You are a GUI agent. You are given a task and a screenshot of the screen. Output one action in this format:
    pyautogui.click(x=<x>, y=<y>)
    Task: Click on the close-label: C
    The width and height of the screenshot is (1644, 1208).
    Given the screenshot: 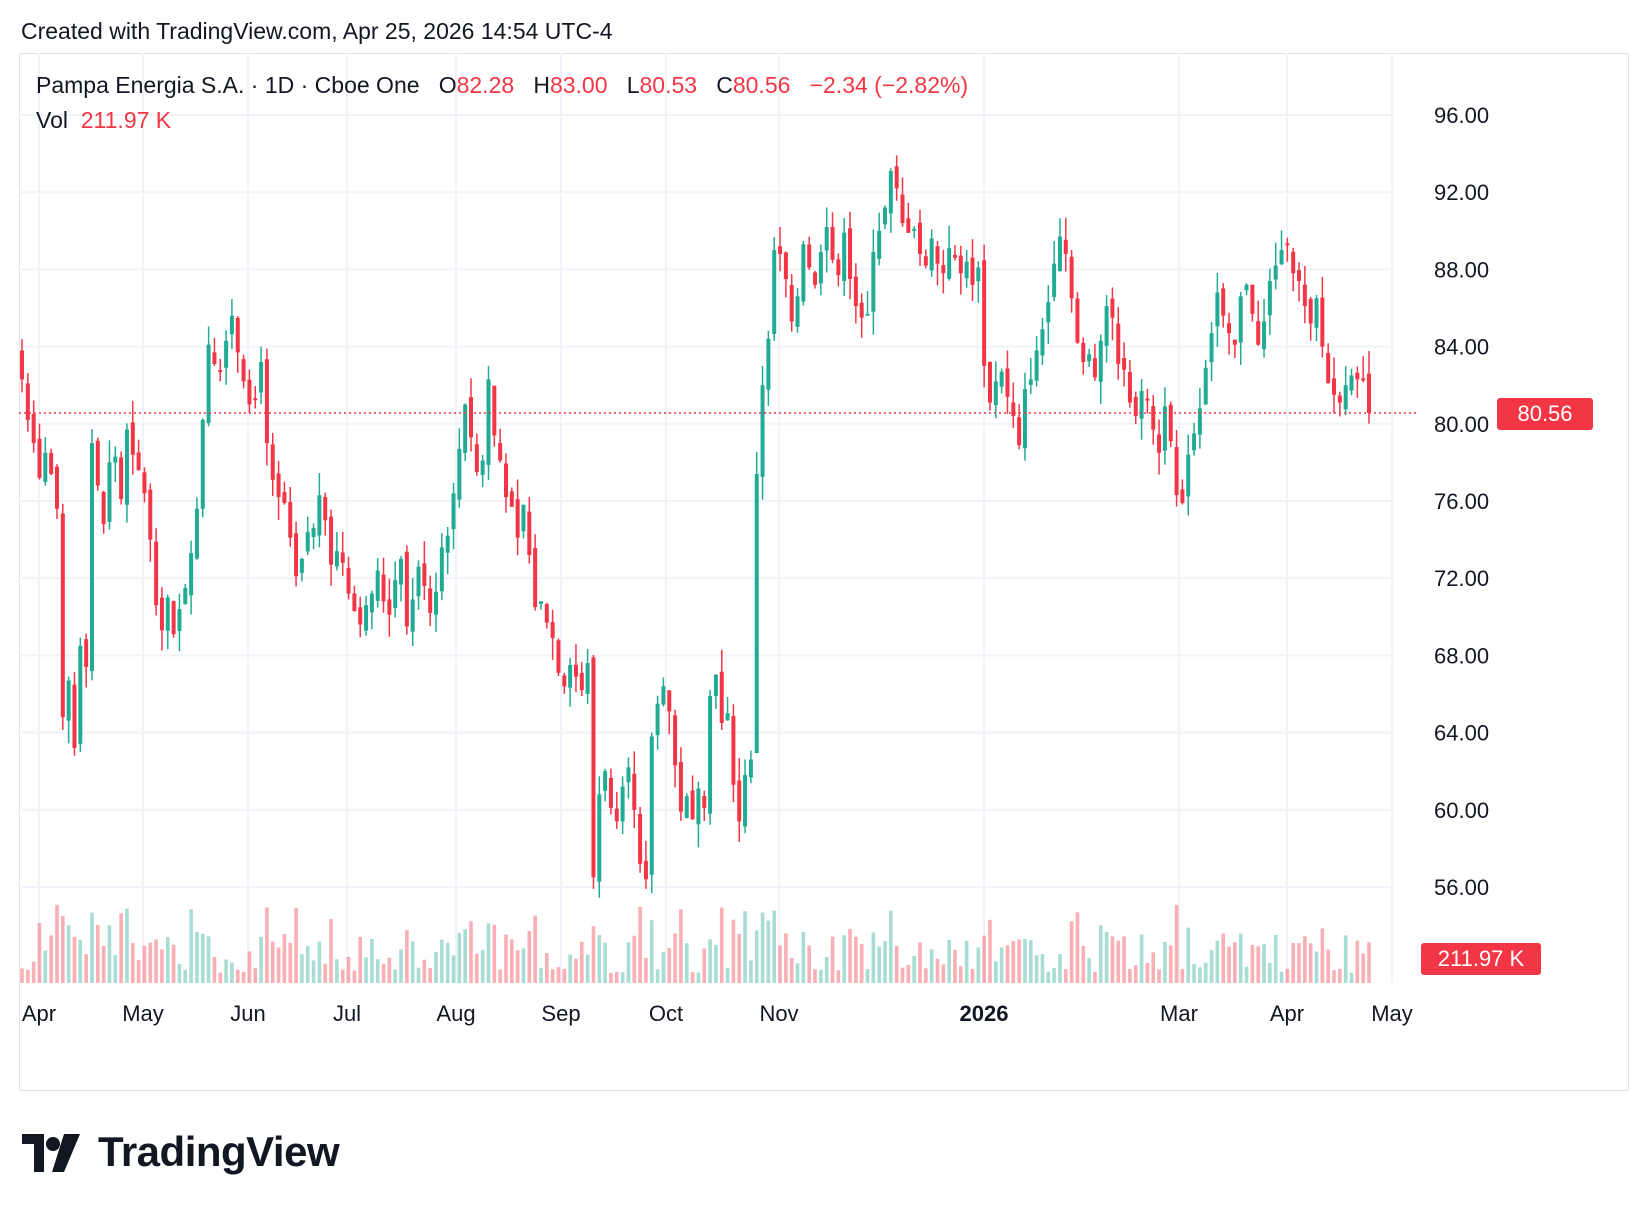 What is the action you would take?
    pyautogui.click(x=724, y=85)
    